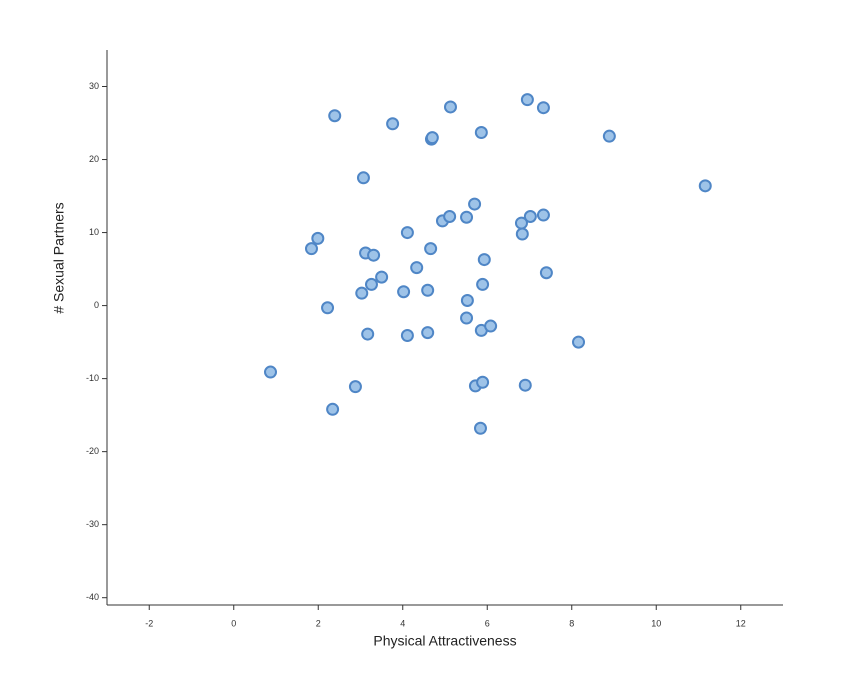 This screenshot has height=692, width=850. Describe the element at coordinates (94, 159) in the screenshot. I see `y-tick-label: 20` at that location.